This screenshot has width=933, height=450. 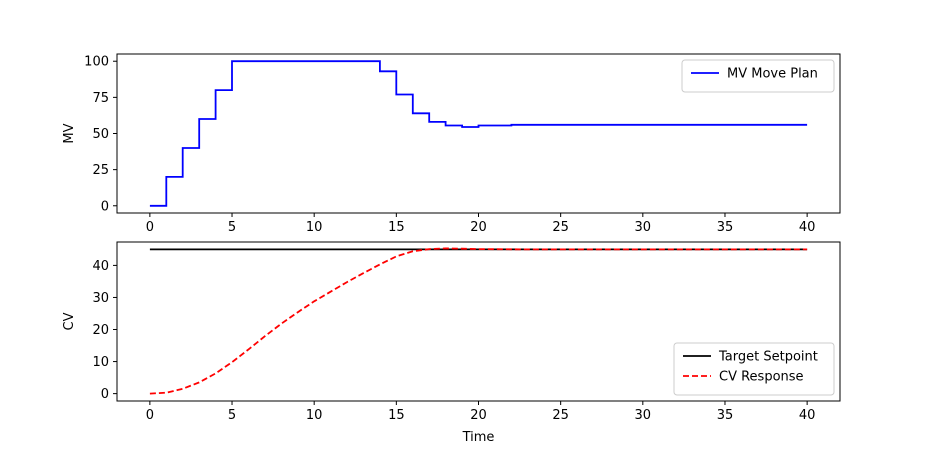 I want to click on y-tick-label: 25, so click(x=100, y=170).